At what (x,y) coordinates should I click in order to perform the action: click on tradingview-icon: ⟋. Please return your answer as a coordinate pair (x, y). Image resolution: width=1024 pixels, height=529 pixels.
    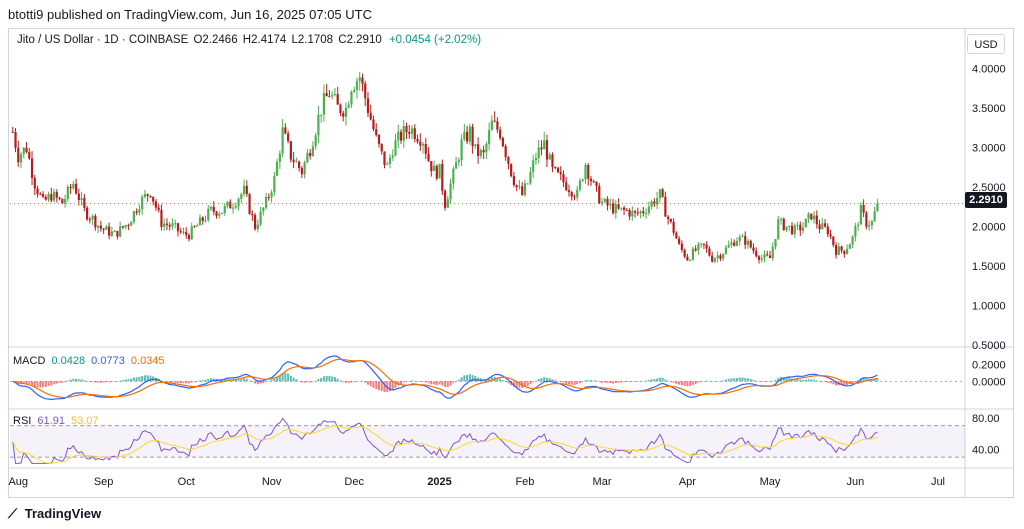
    Looking at the image, I should click on (13, 513).